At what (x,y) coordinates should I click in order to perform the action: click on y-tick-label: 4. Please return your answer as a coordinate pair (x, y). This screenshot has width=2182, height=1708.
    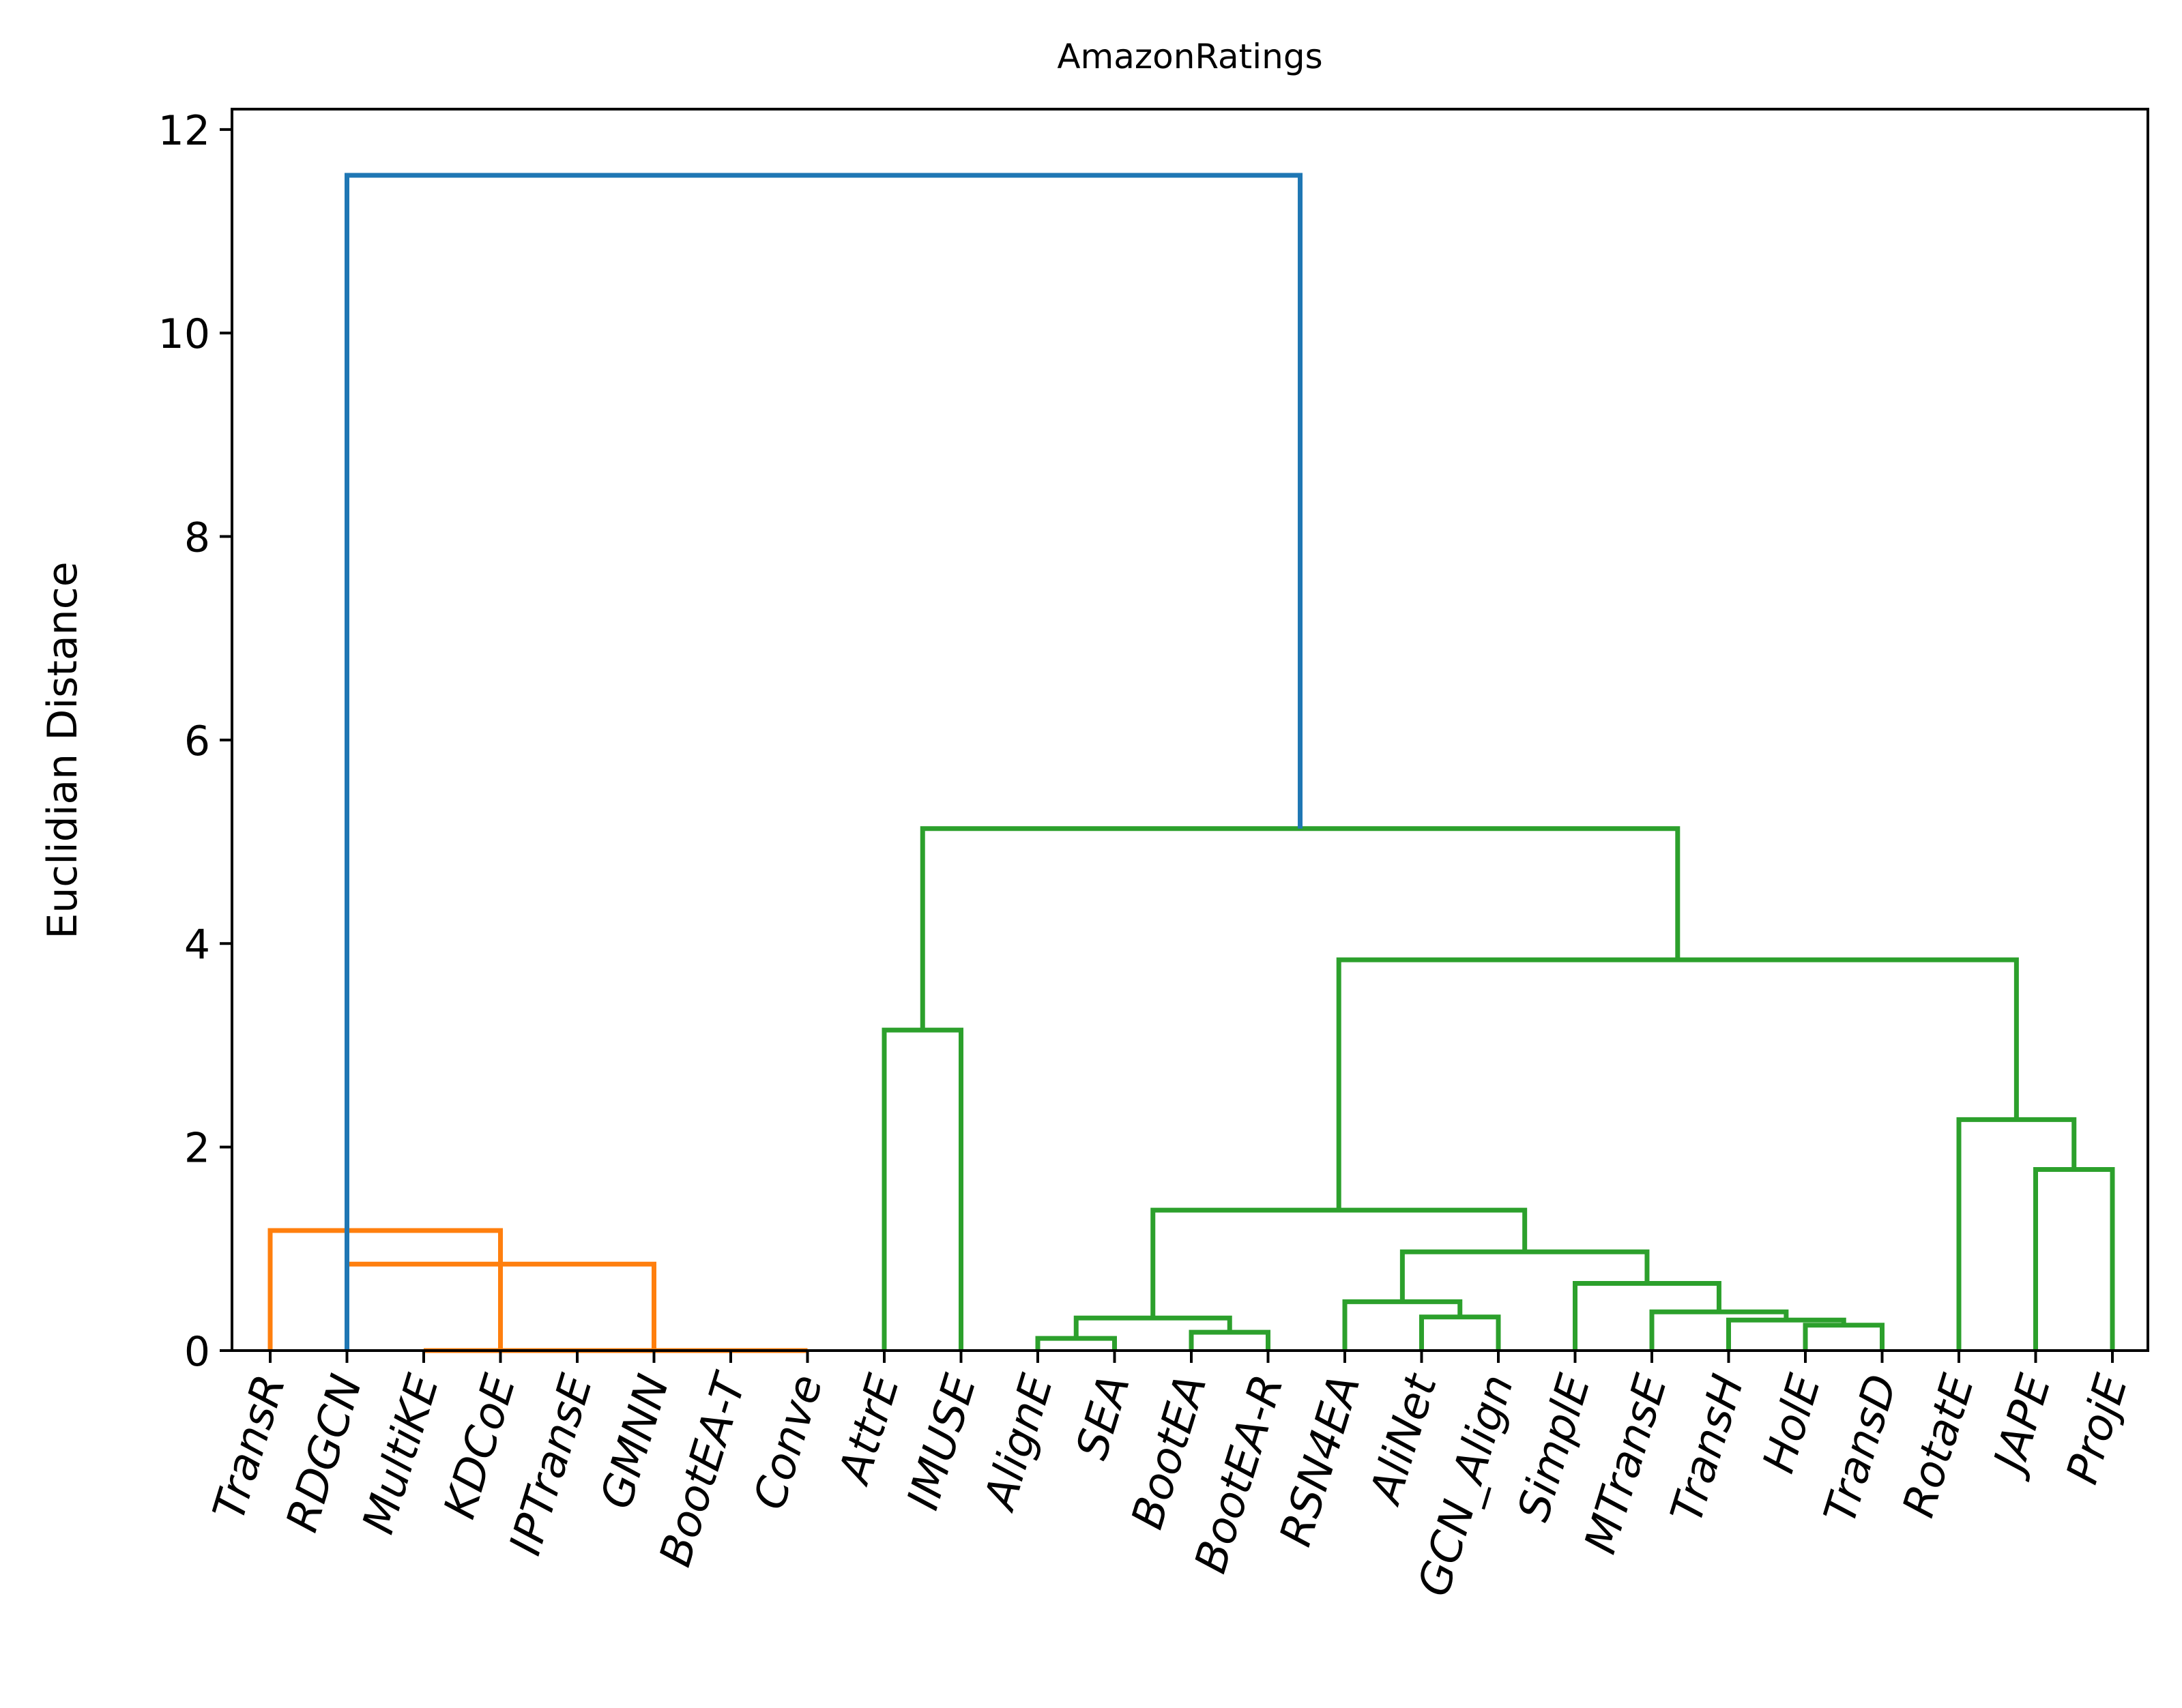
    Looking at the image, I should click on (197, 945).